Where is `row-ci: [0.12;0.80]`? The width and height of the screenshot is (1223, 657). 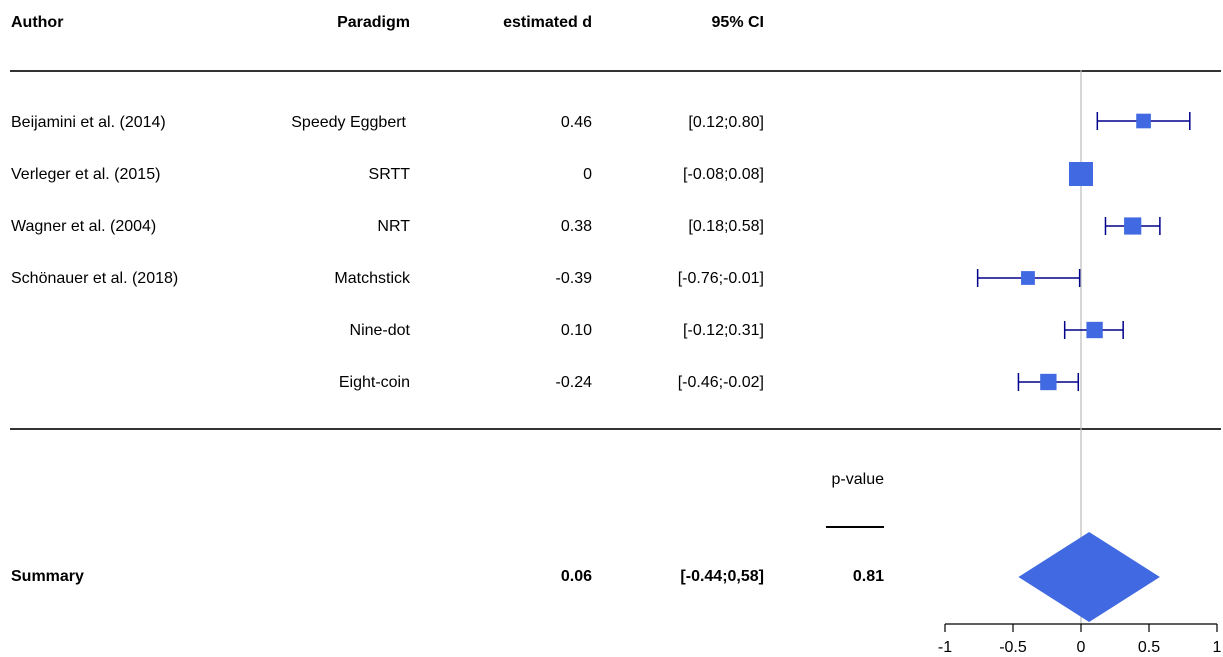 row-ci: [0.12;0.80] is located at coordinates (726, 122).